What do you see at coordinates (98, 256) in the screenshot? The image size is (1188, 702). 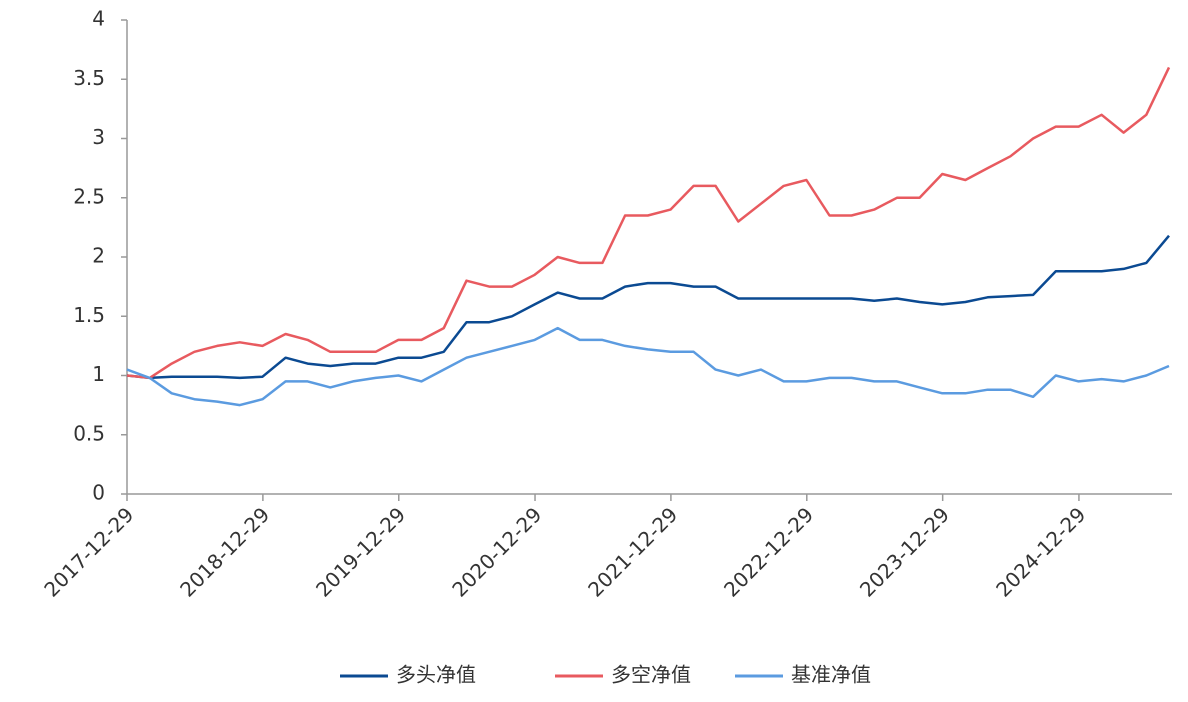 I see `y-tick-label: 2` at bounding box center [98, 256].